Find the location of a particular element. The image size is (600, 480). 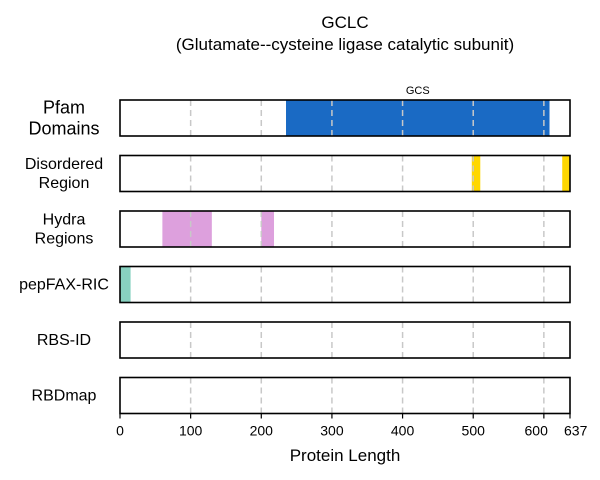

track-label-0: Pfam is located at coordinates (64, 108).